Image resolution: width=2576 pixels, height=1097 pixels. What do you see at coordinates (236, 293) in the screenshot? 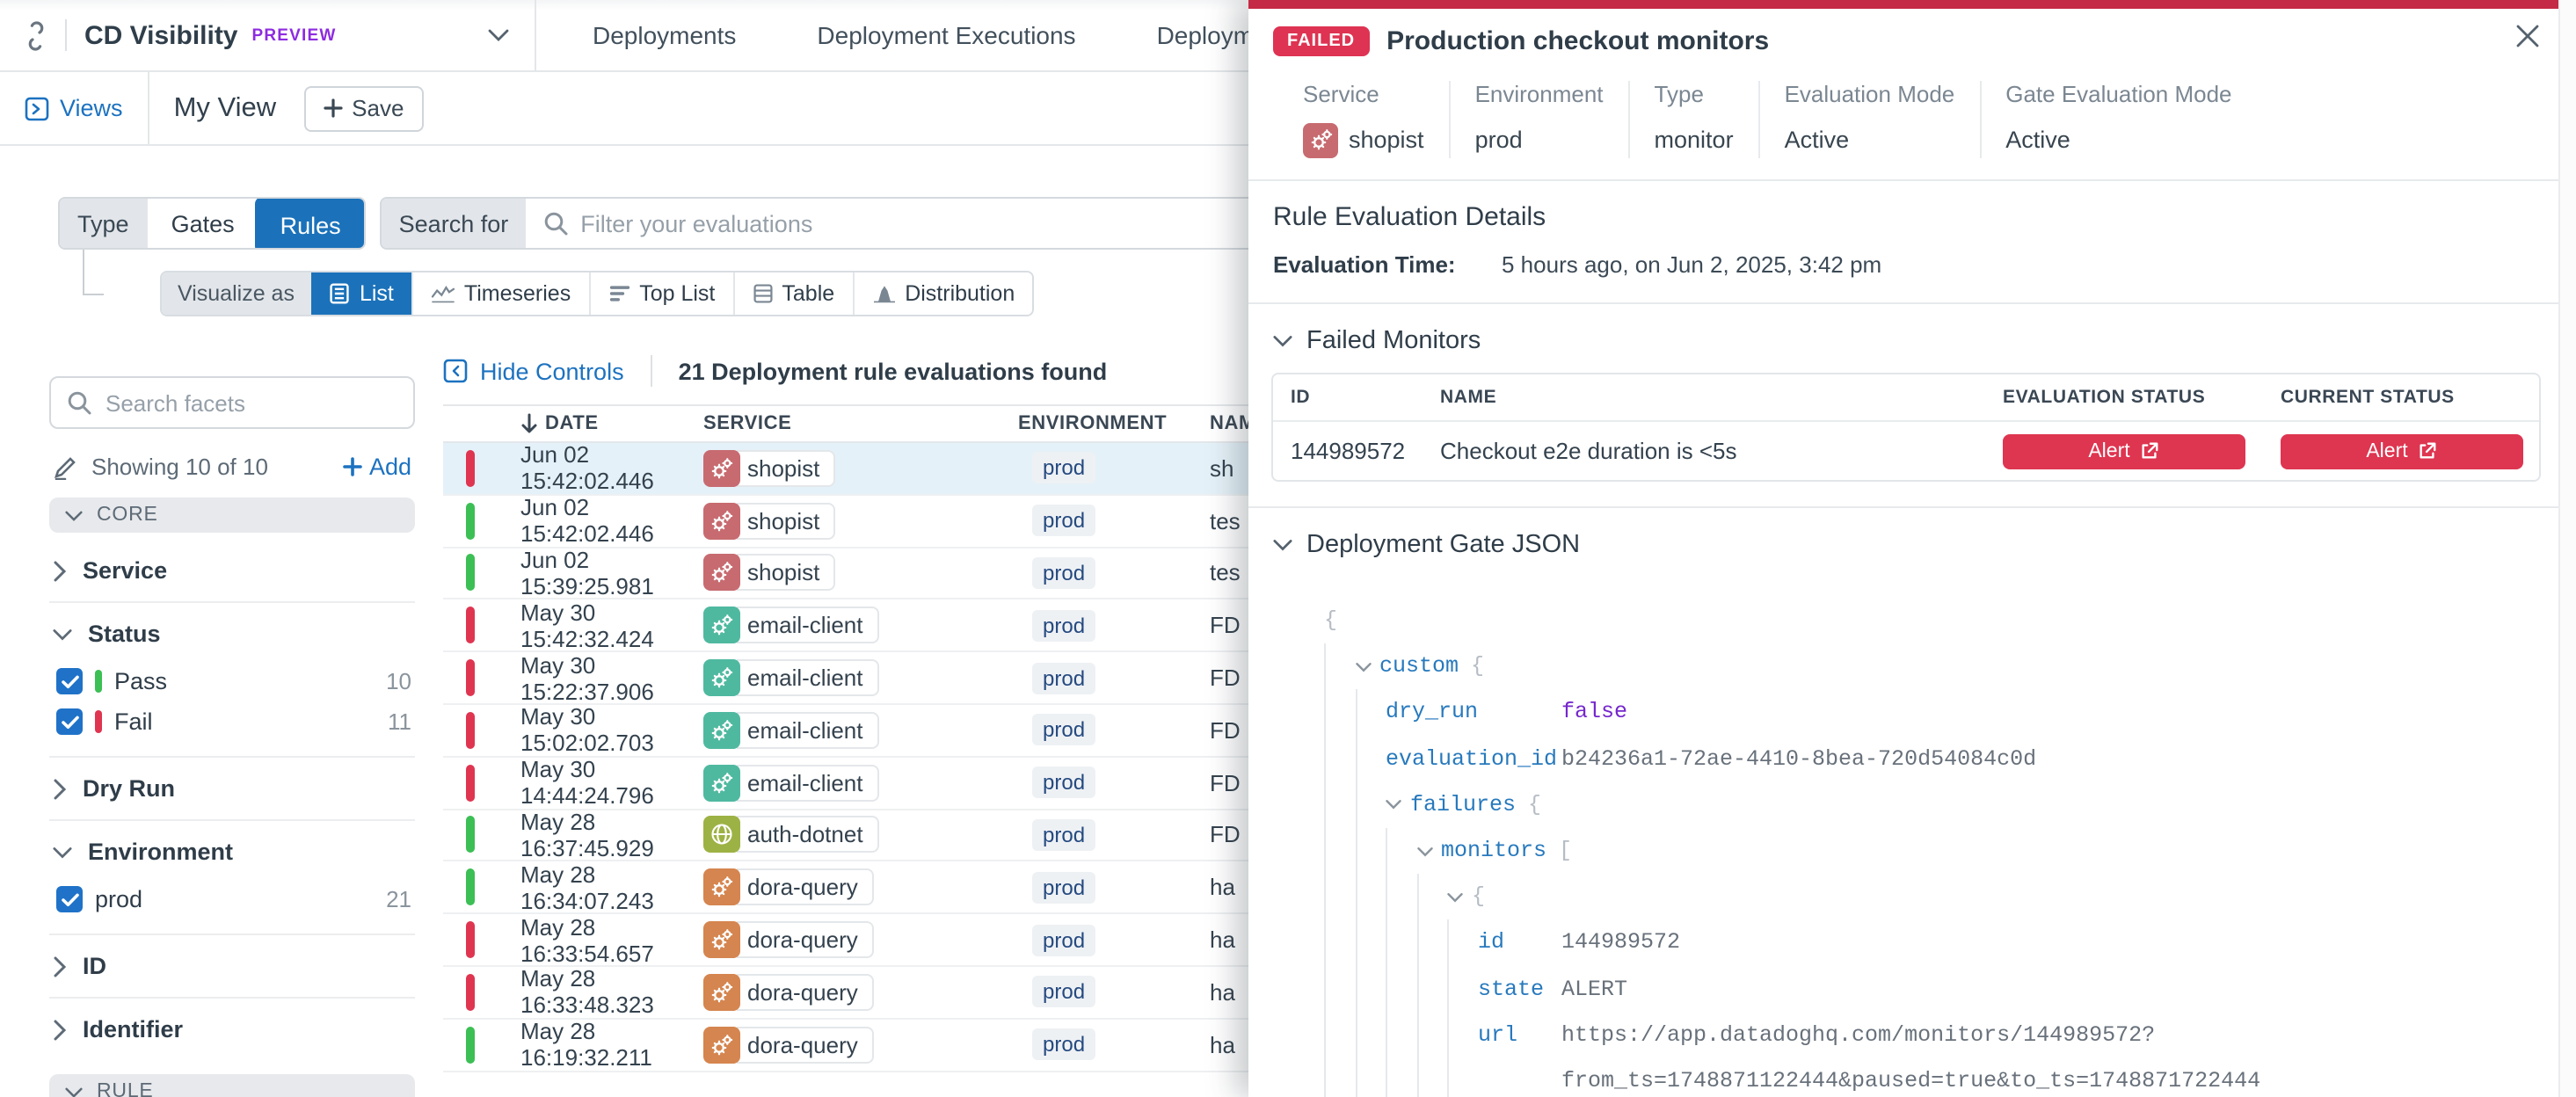
I see `visualize-label: Visualize as` at bounding box center [236, 293].